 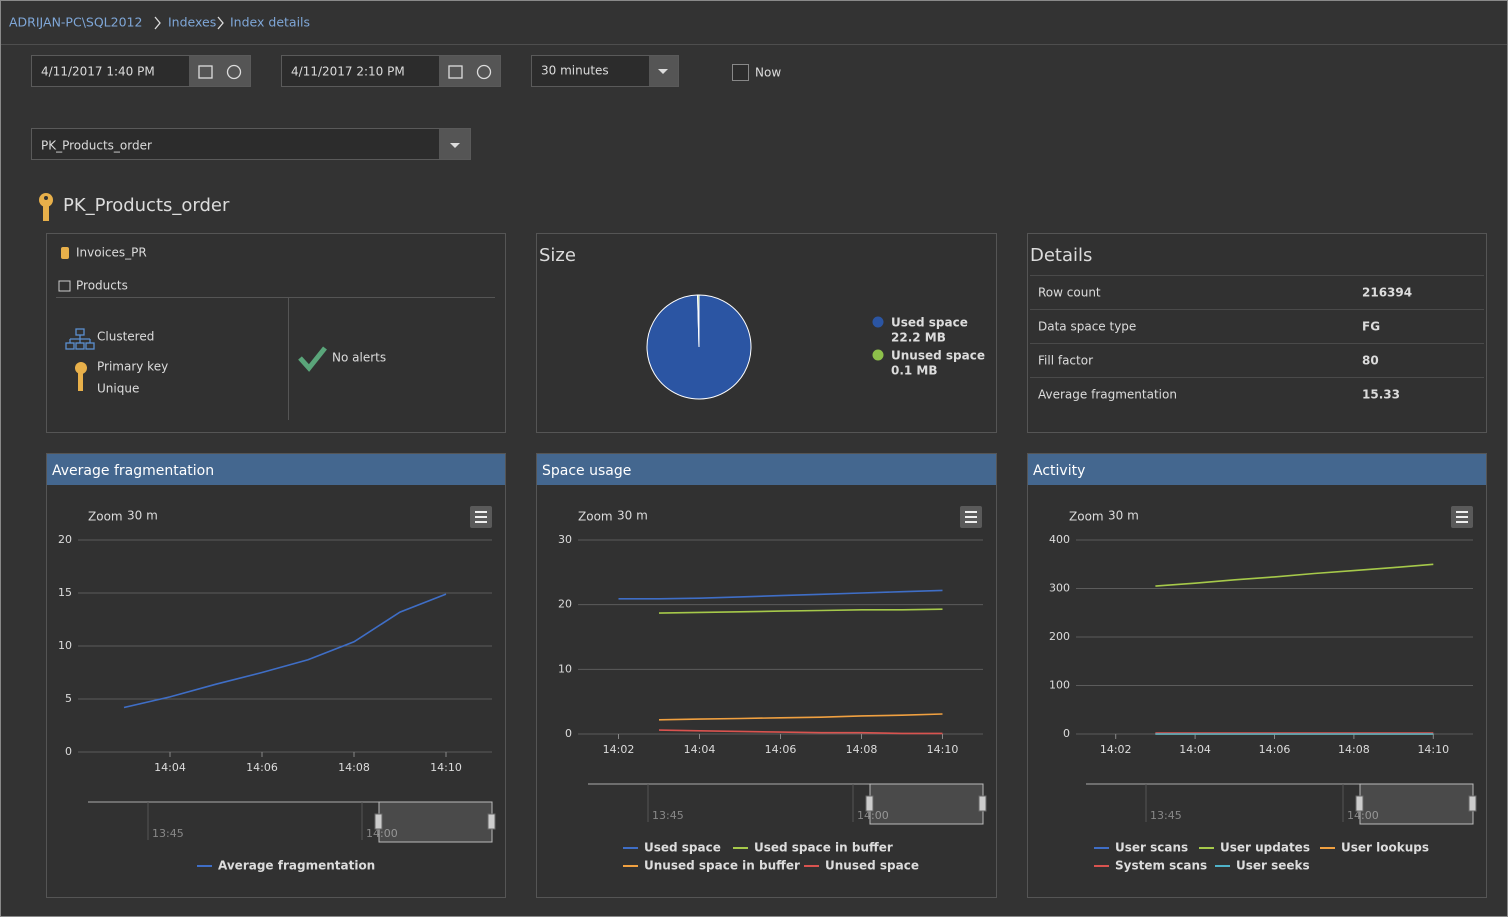 I want to click on y-tick-label: 15, so click(x=65, y=592).